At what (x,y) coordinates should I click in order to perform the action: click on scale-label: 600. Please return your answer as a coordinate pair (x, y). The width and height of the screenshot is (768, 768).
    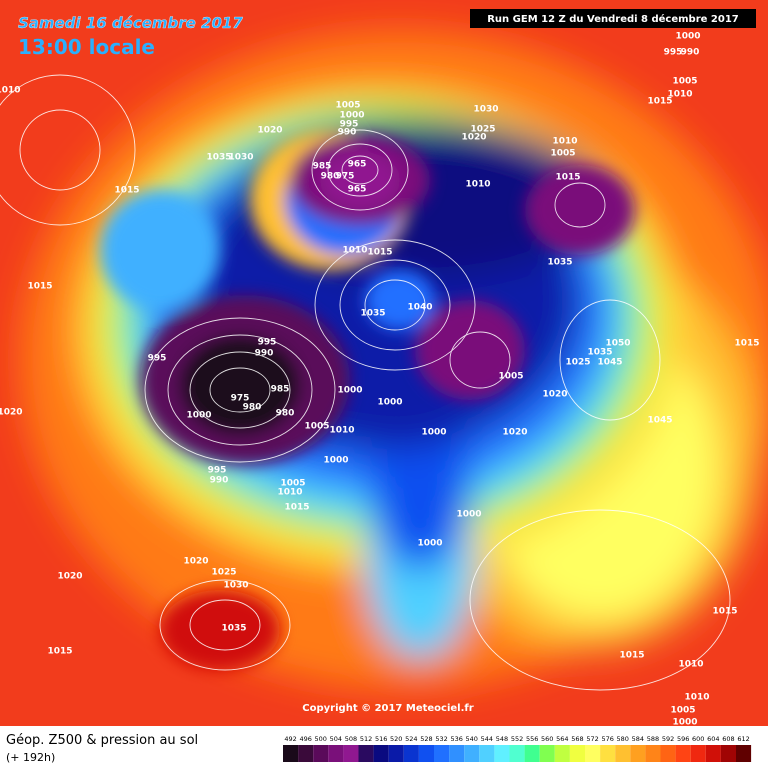
    Looking at the image, I should click on (698, 739).